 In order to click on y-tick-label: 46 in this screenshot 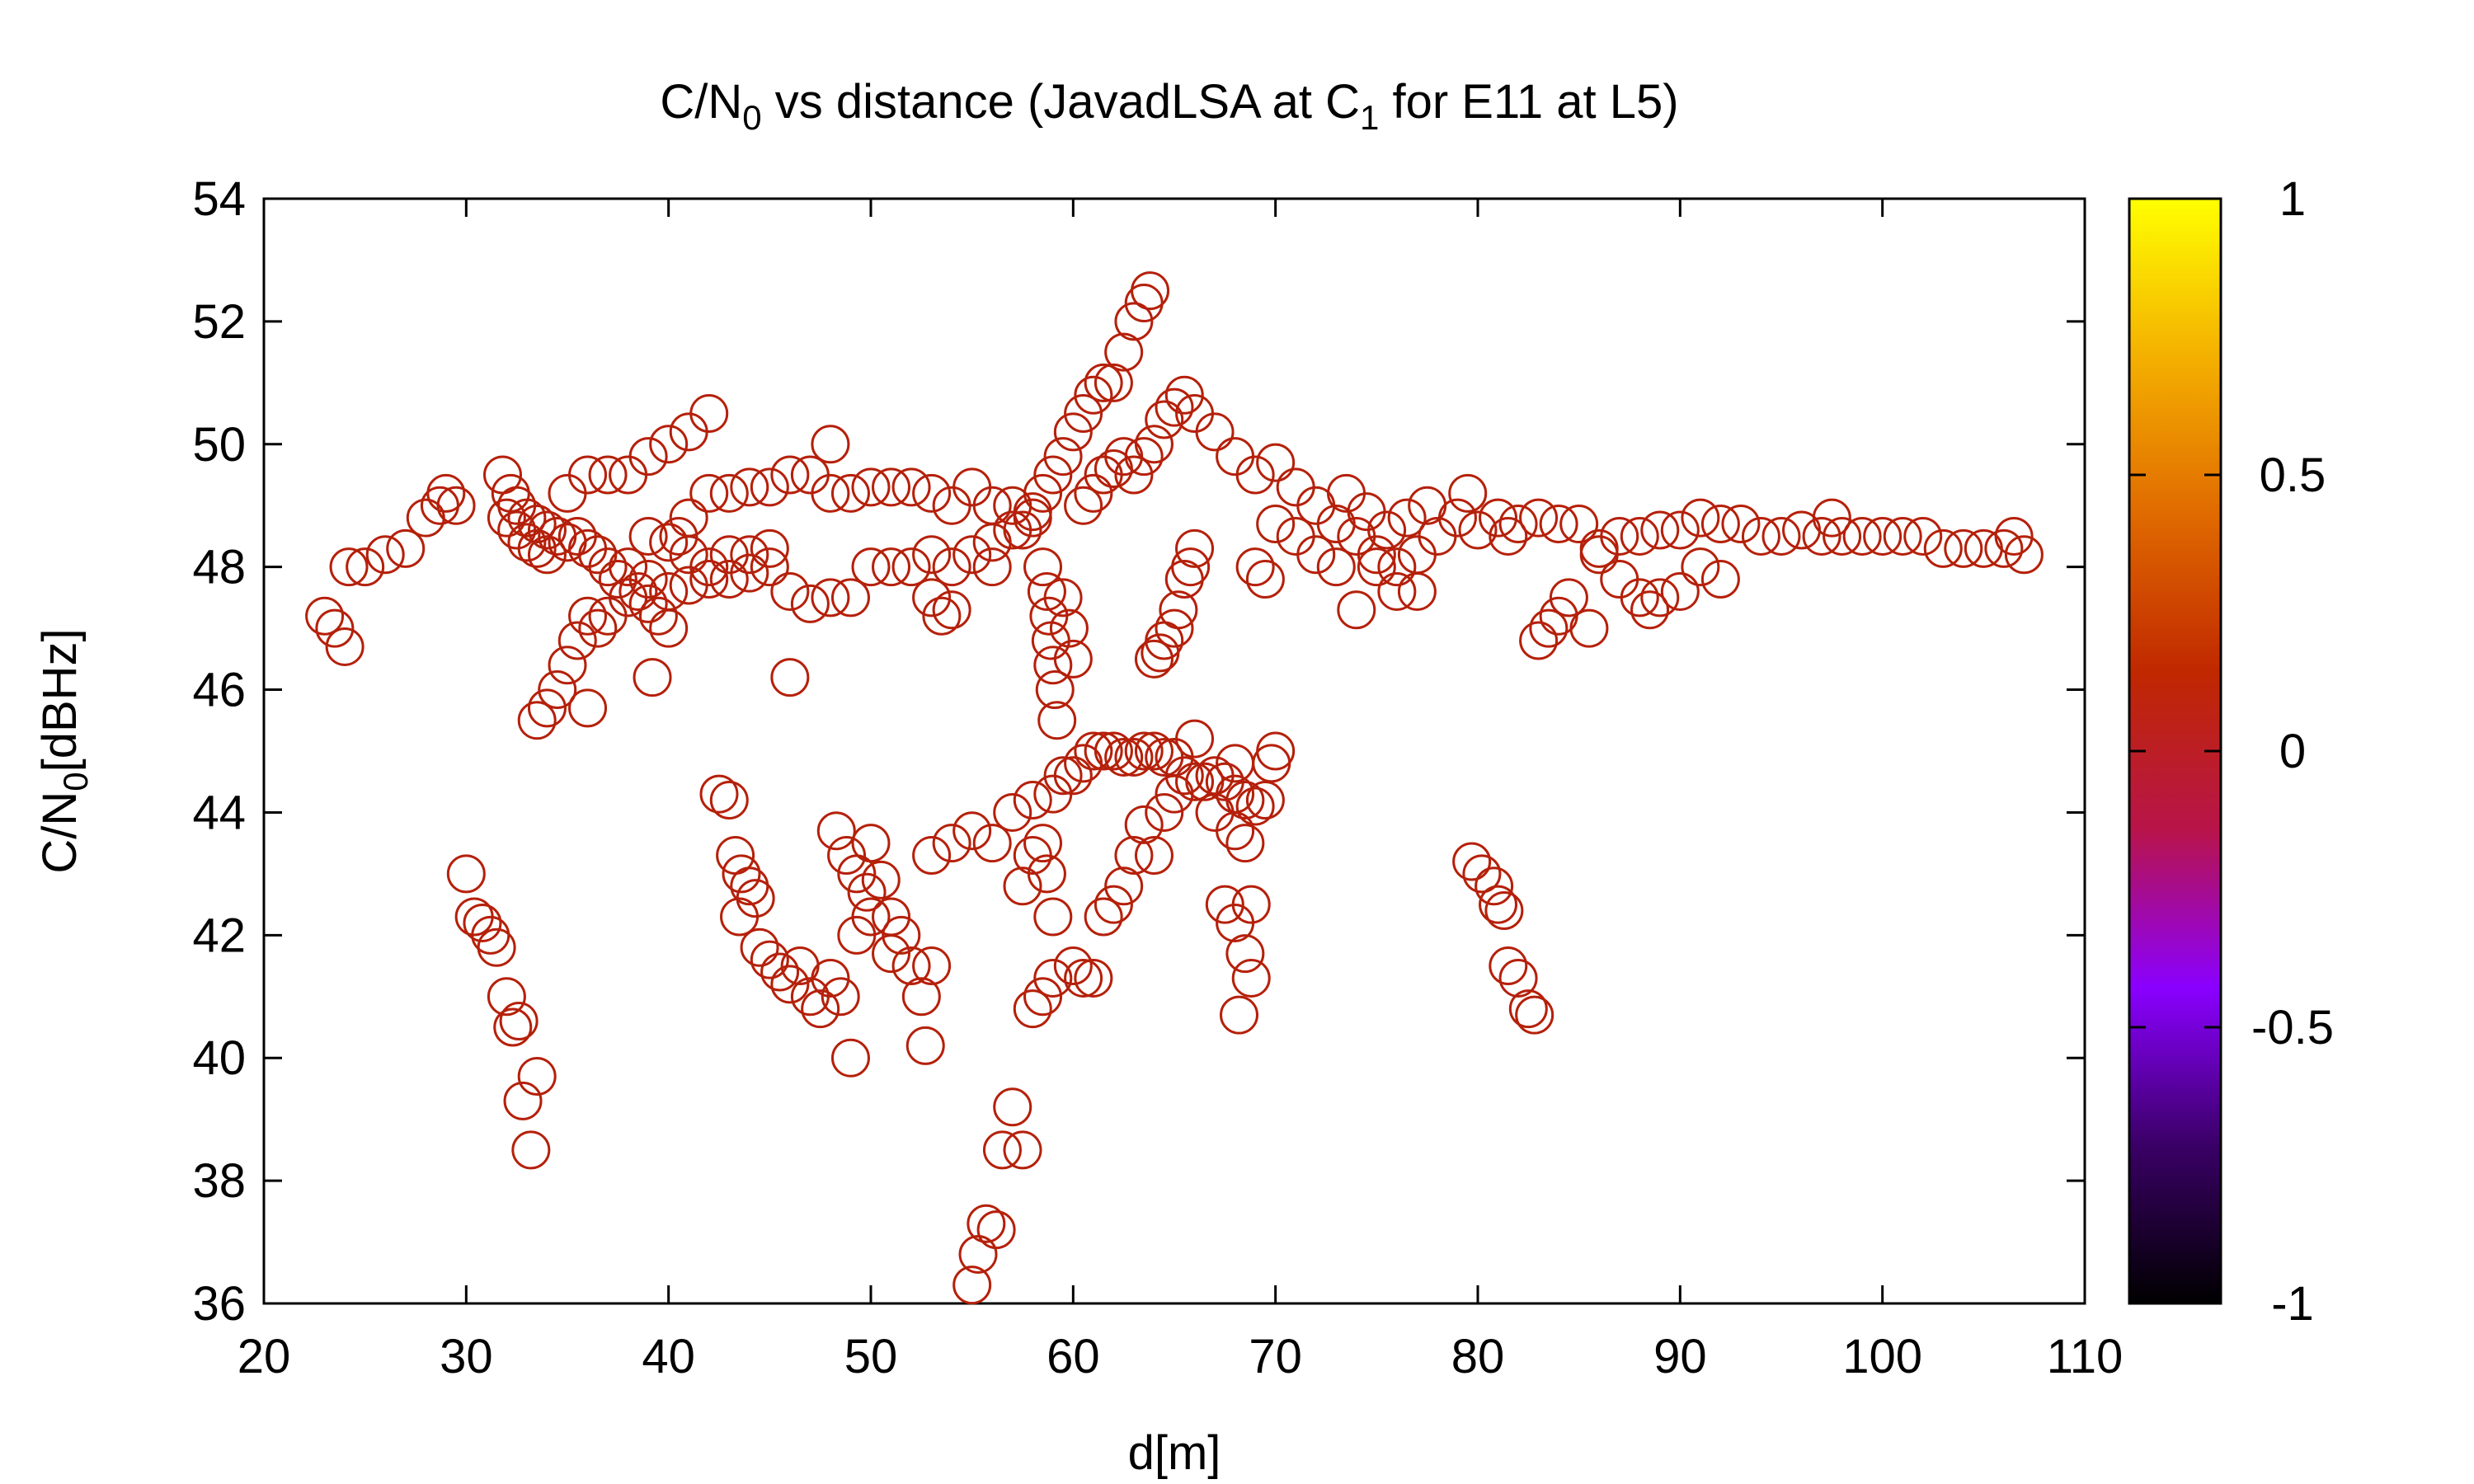, I will do `click(219, 690)`.